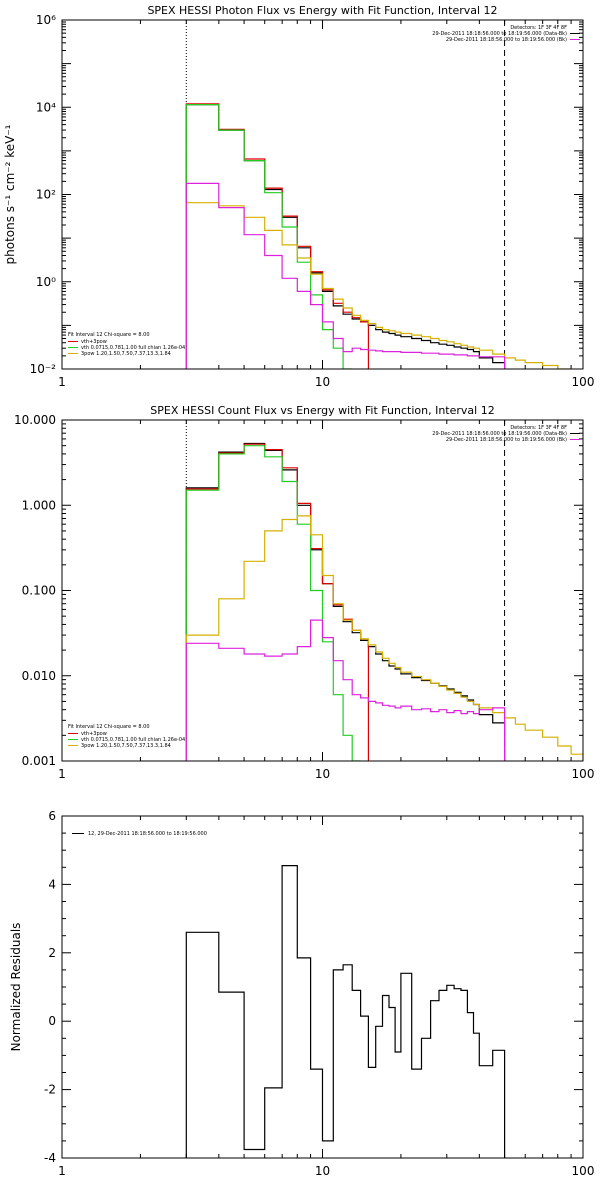 The width and height of the screenshot is (600, 1200). What do you see at coordinates (52, 953) in the screenshot?
I see `y-tick-label: 2` at bounding box center [52, 953].